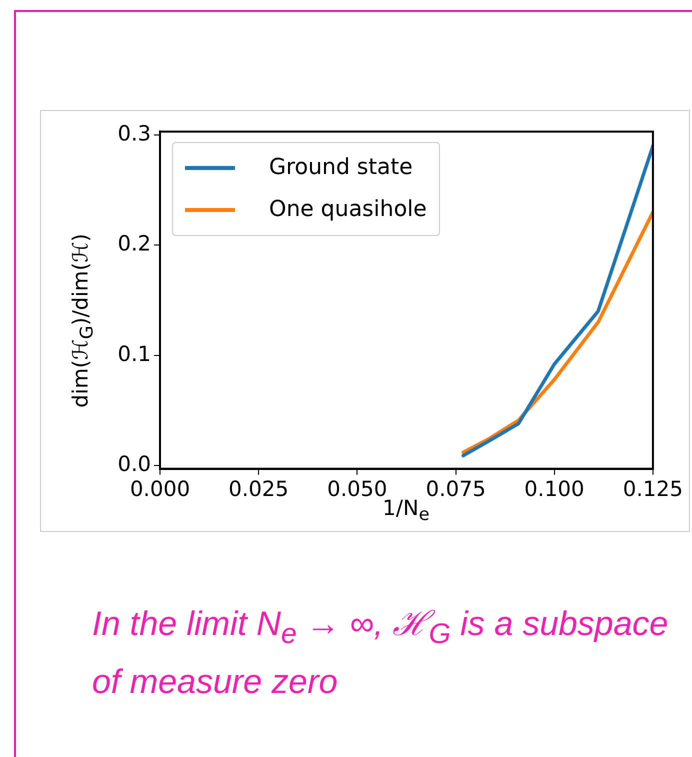 Image resolution: width=692 pixels, height=757 pixels. Describe the element at coordinates (134, 244) in the screenshot. I see `y-tick-label: 0.2` at that location.